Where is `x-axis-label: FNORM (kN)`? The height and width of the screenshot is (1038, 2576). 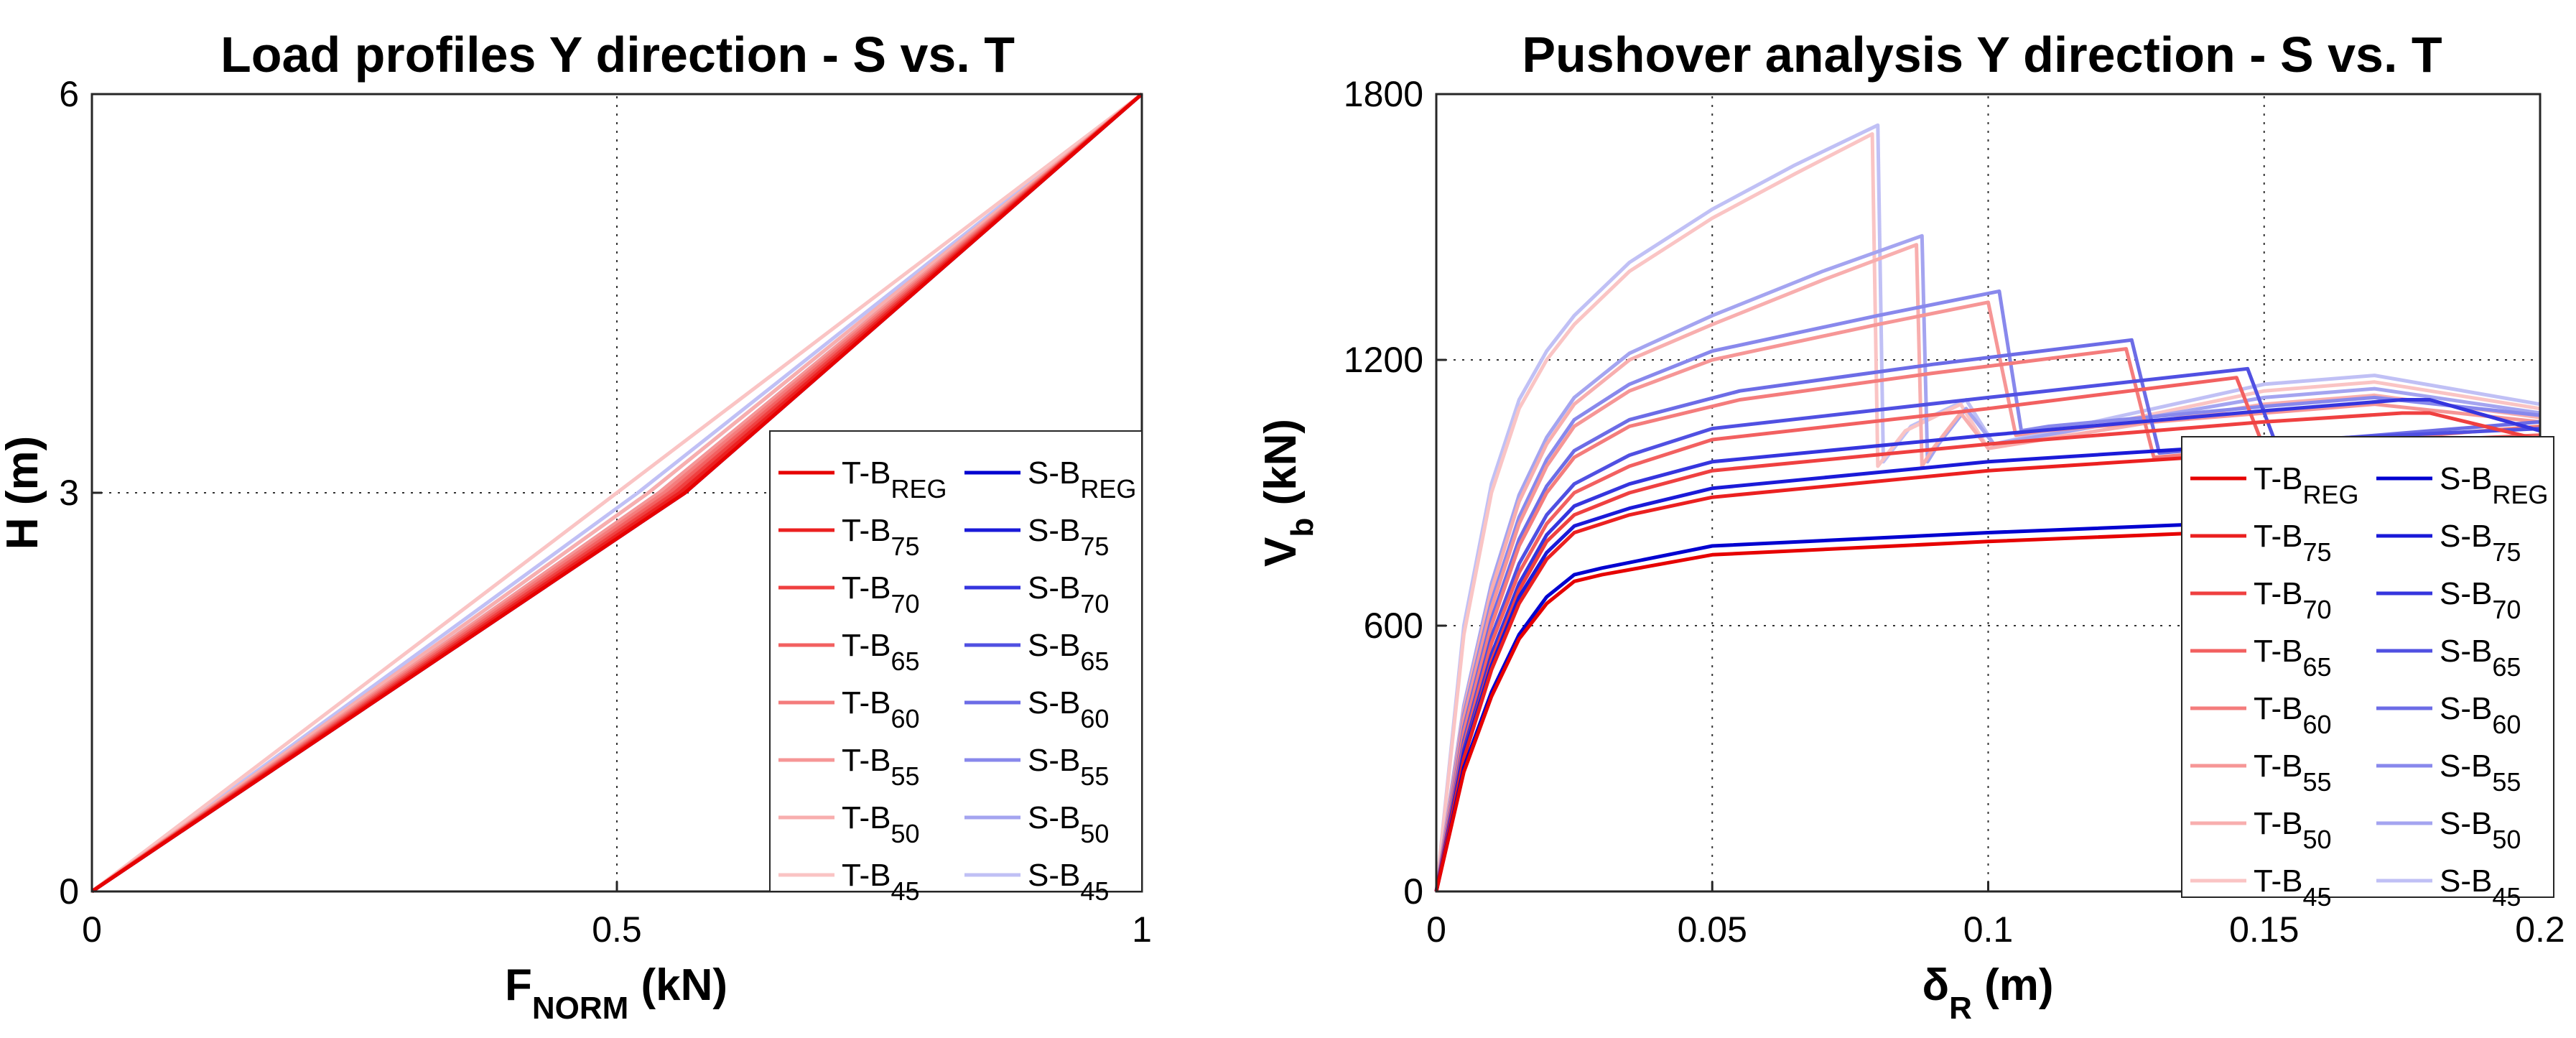
x-axis-label: FNORM (kN) is located at coordinates (616, 993).